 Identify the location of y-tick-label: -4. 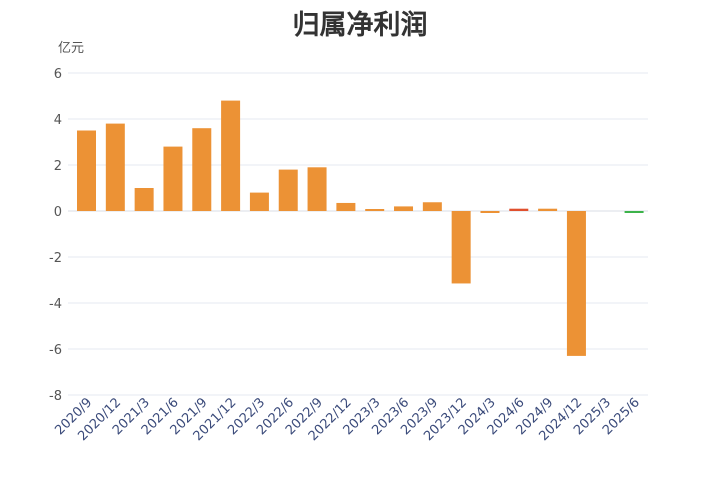
(55, 304).